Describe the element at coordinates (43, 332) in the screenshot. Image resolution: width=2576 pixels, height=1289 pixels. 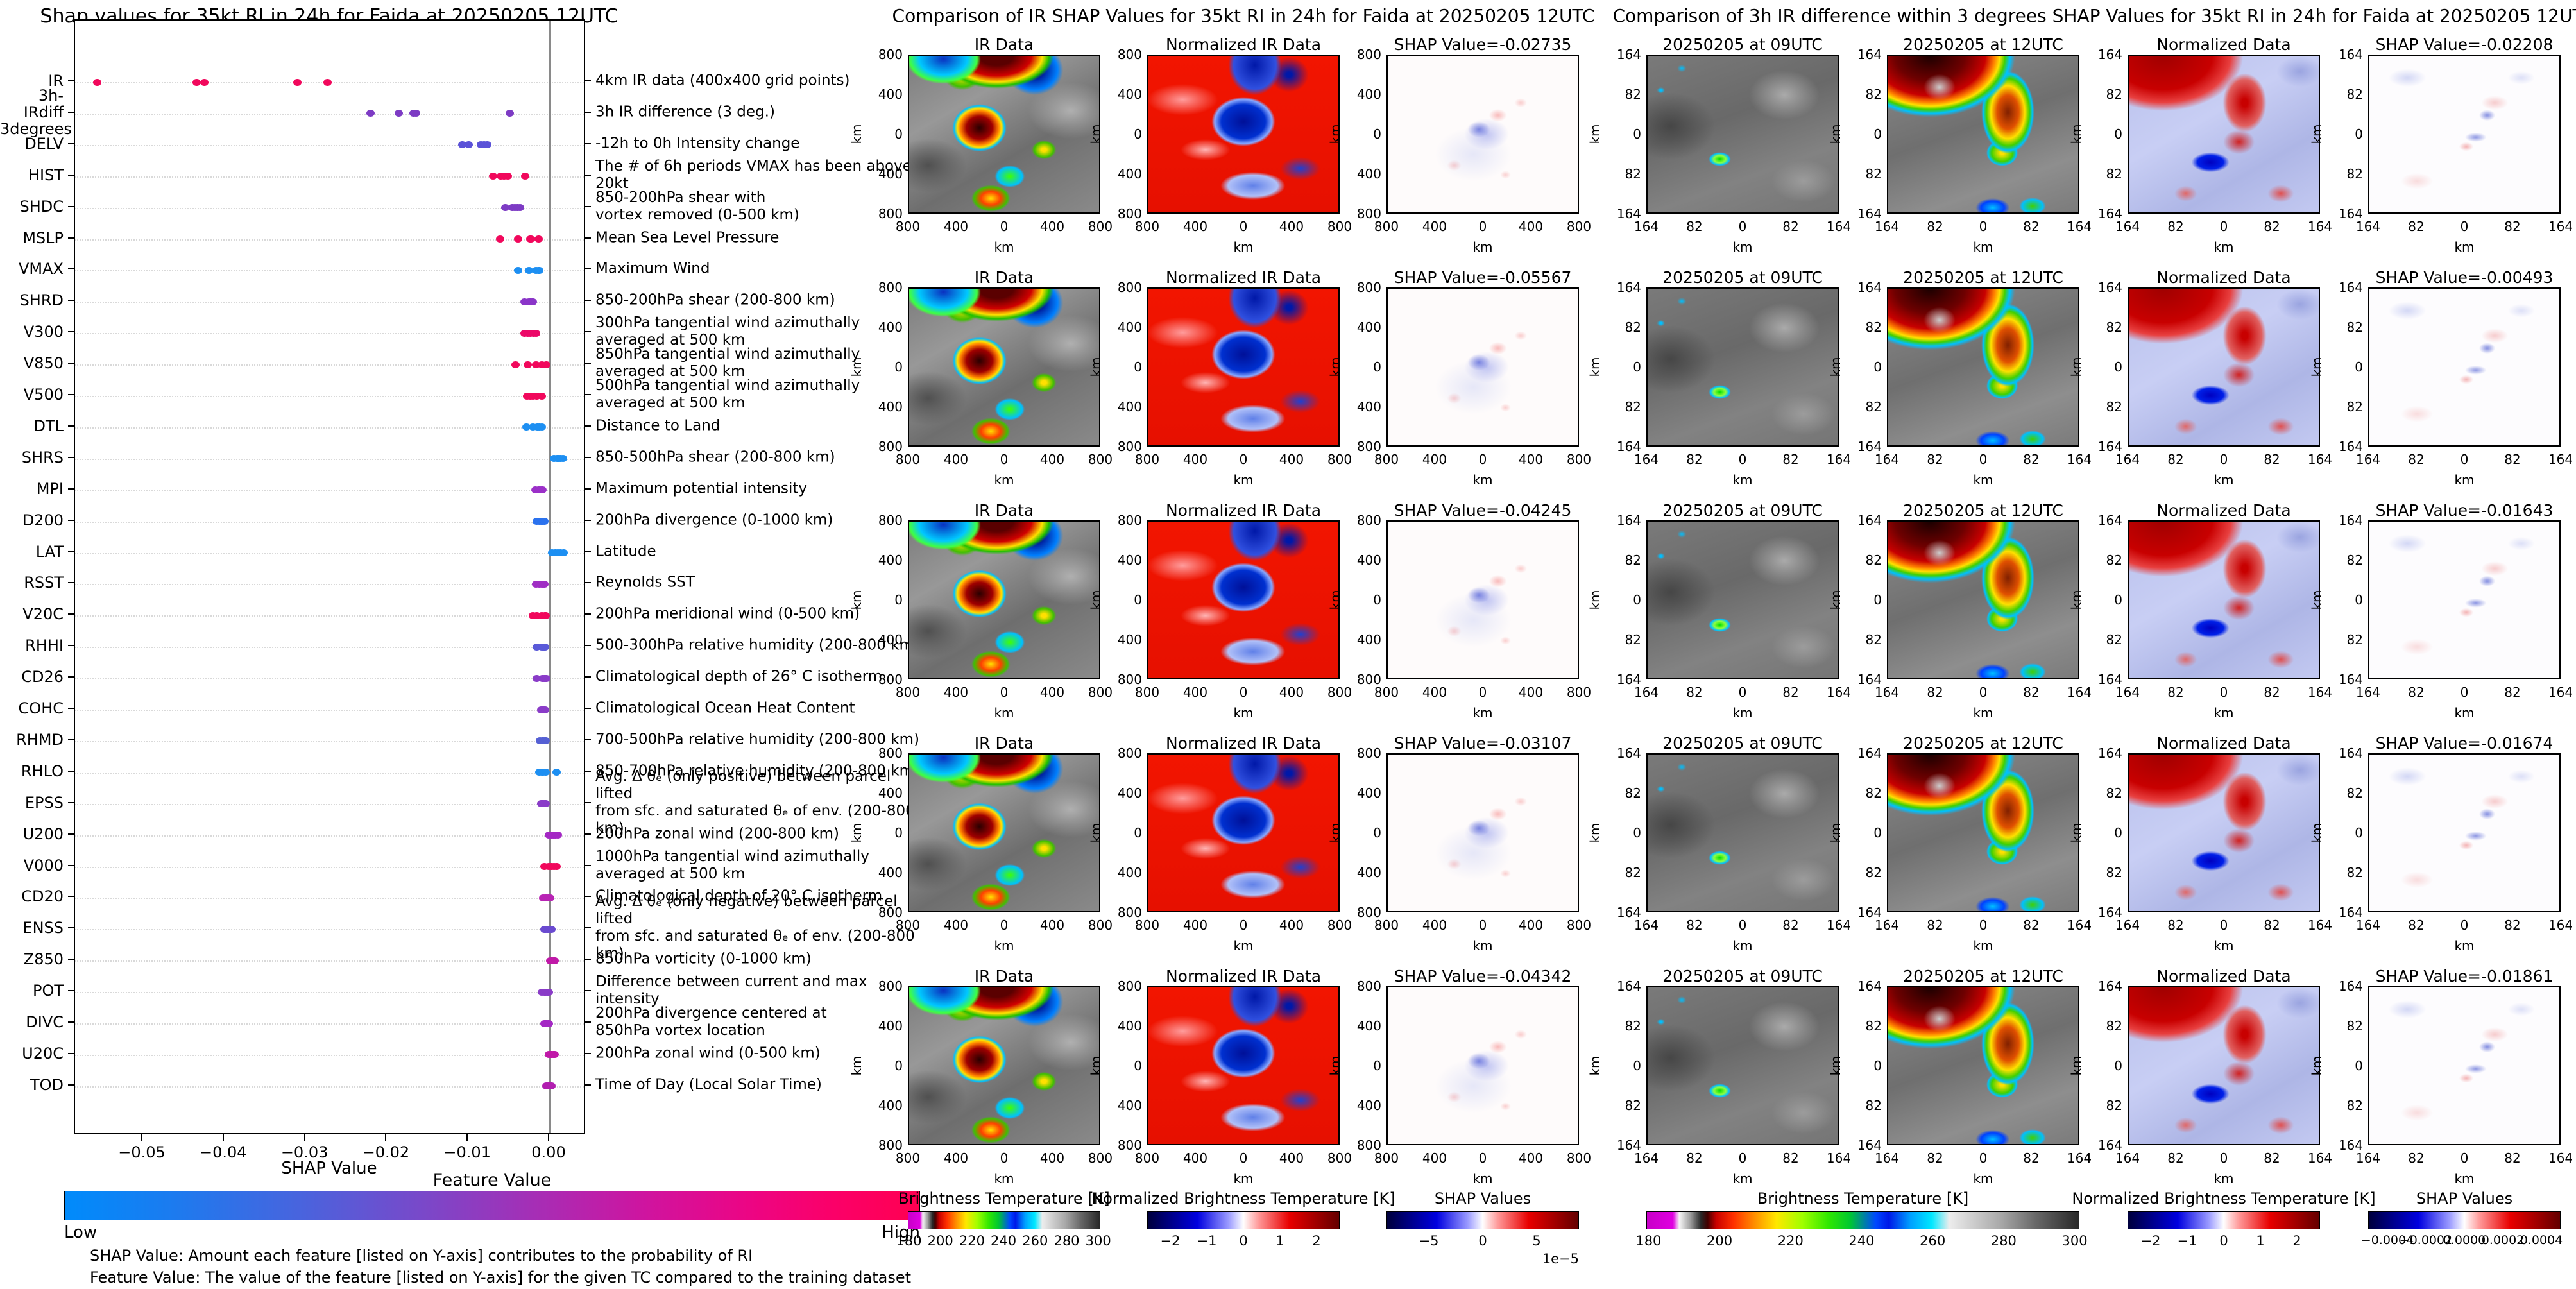
I see `feature-label: V300` at that location.